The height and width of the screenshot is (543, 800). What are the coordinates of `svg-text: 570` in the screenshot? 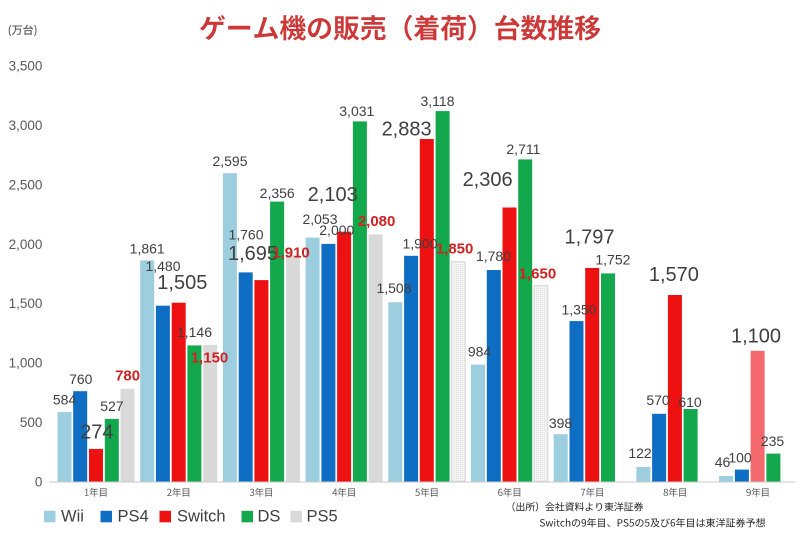 It's located at (658, 400).